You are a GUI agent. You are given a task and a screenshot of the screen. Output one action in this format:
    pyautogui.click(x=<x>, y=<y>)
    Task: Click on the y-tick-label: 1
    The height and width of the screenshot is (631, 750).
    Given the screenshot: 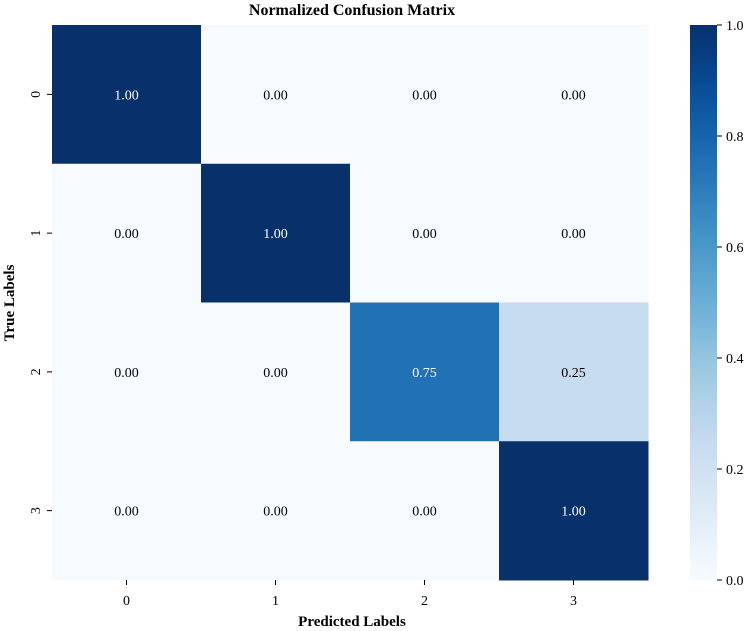 What is the action you would take?
    pyautogui.click(x=36, y=233)
    